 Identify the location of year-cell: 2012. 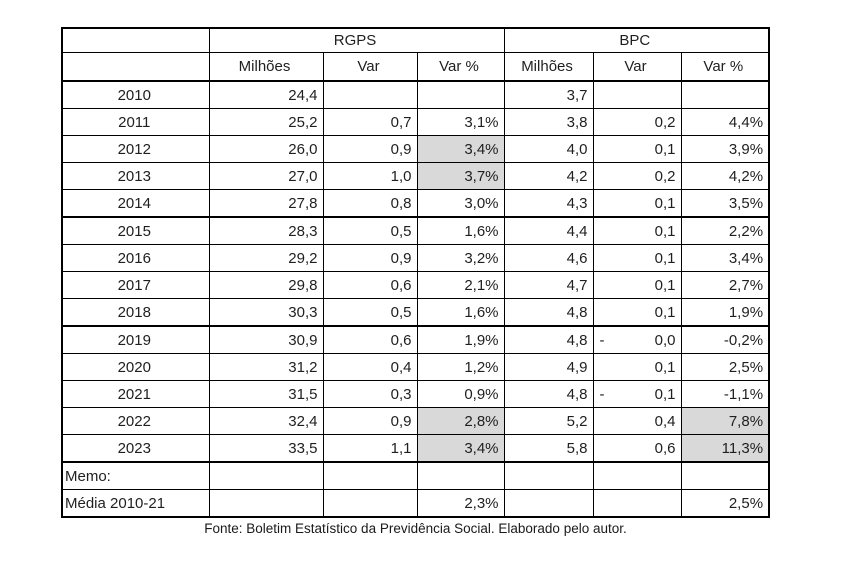
(135, 149).